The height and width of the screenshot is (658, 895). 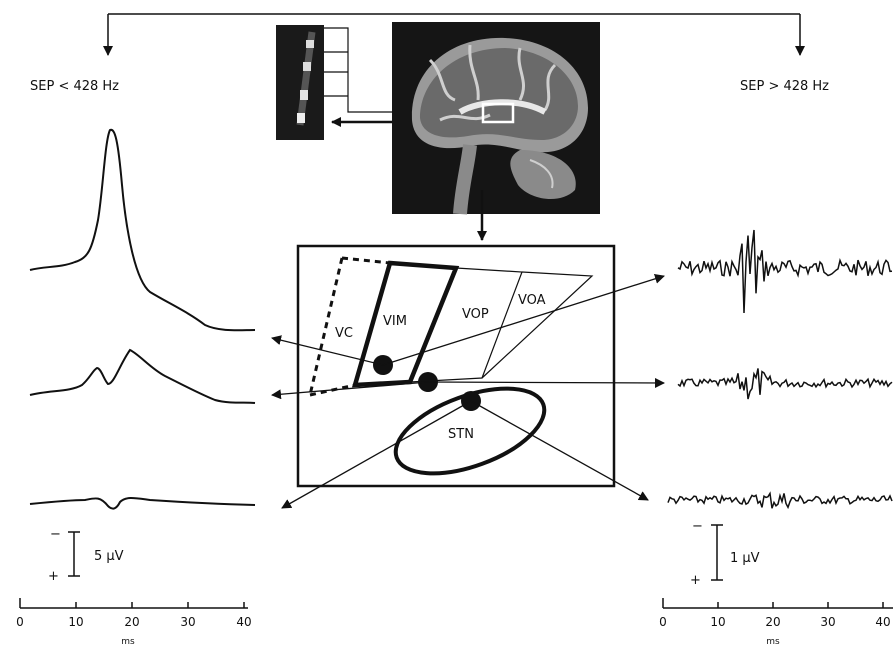 What do you see at coordinates (142, 376) in the screenshot?
I see `left-trace-border` at bounding box center [142, 376].